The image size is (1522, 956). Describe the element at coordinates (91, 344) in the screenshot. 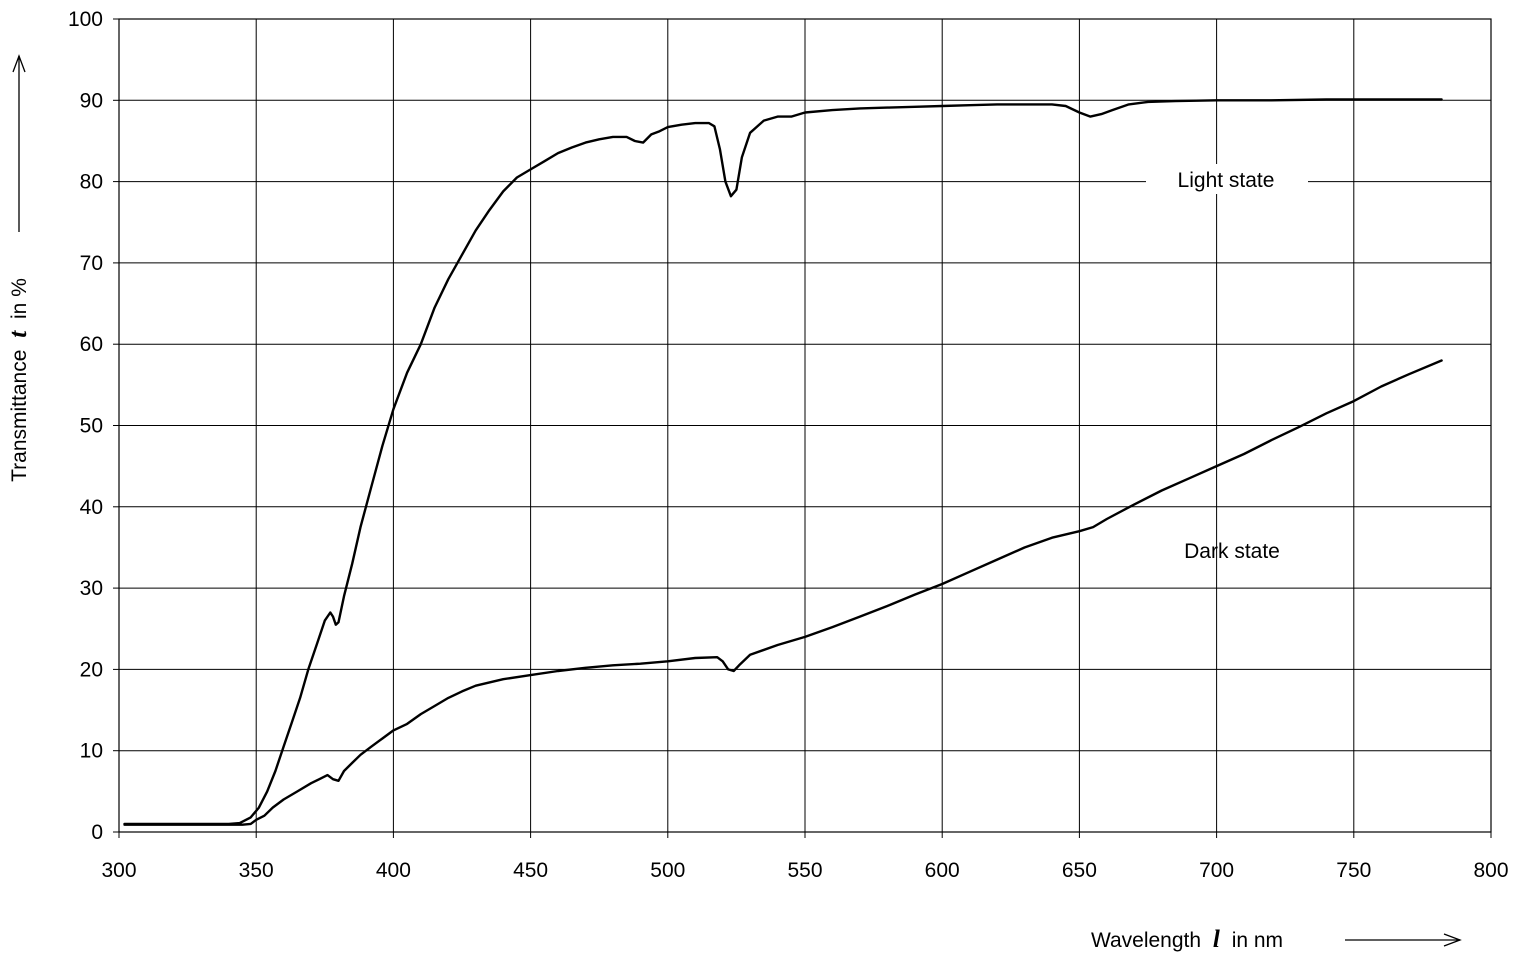

I see `y-tick-label: 60` at that location.